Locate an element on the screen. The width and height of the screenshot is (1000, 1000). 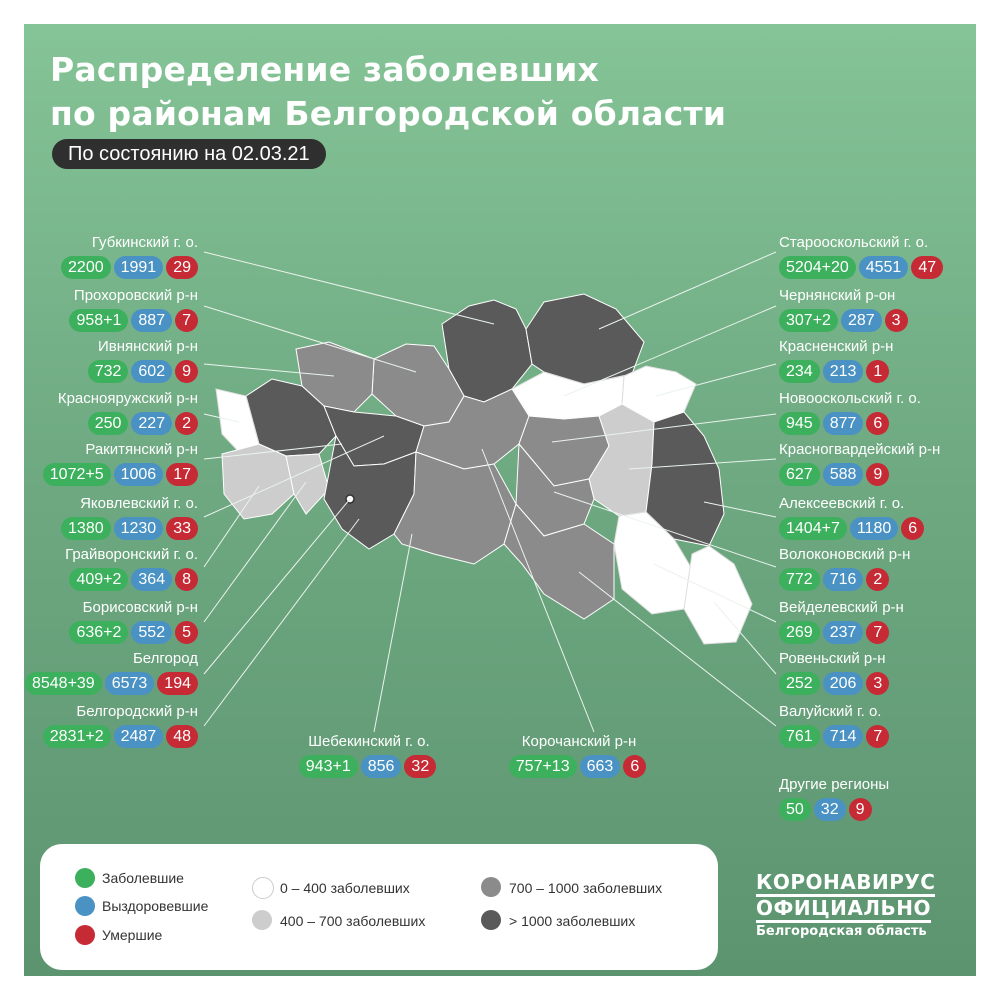
legend-recovered-label: Выздоровевшие is located at coordinates (155, 906).